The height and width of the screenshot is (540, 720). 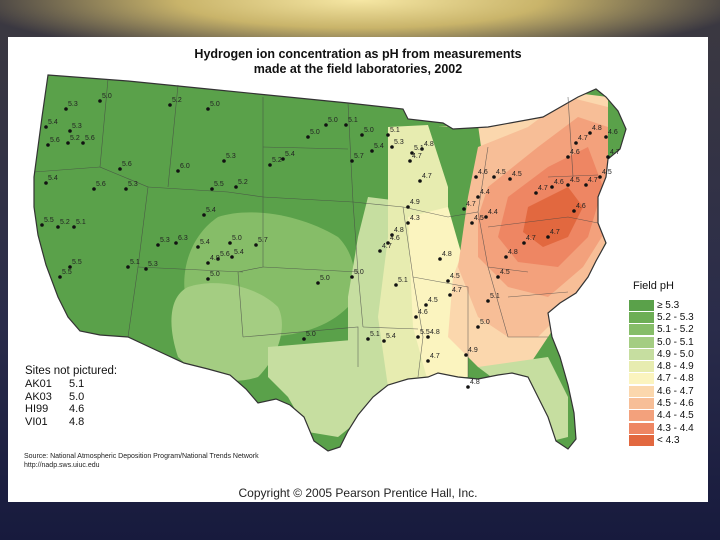 What do you see at coordinates (415, 218) in the screenshot?
I see `site-ph-label: 4.3` at bounding box center [415, 218].